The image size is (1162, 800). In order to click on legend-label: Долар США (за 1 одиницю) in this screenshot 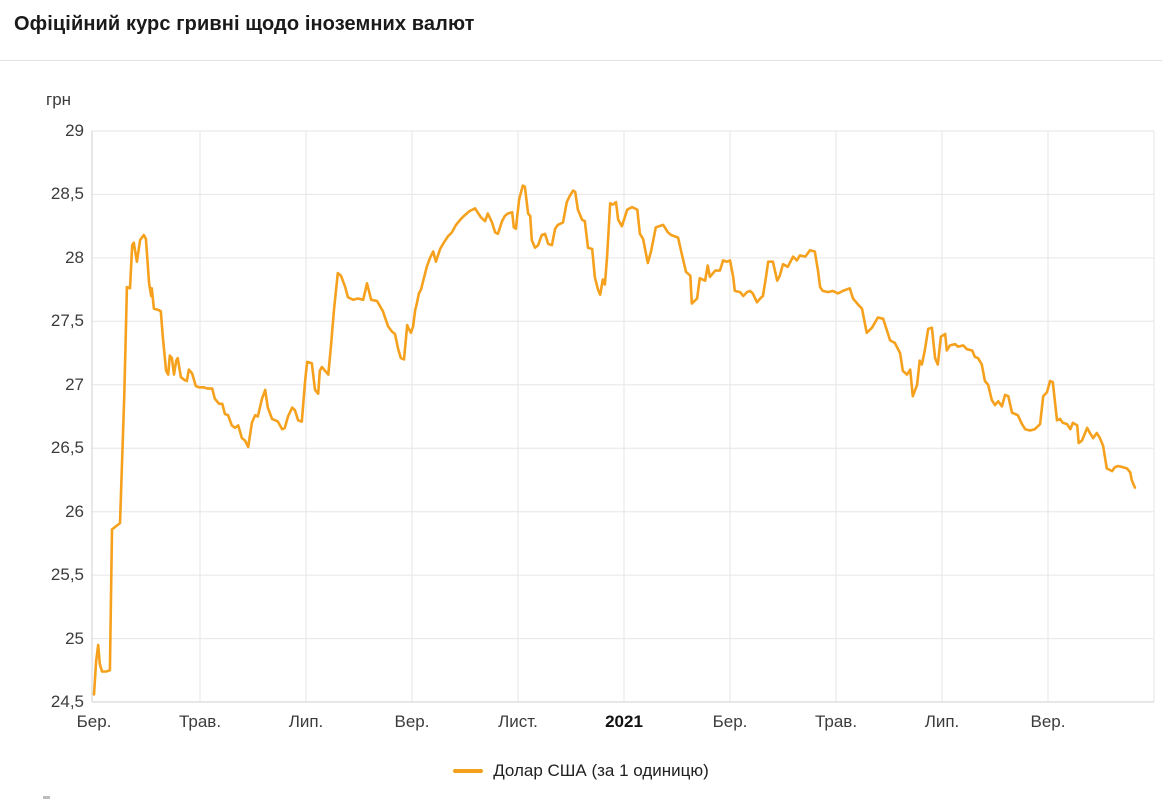, I will do `click(601, 770)`.